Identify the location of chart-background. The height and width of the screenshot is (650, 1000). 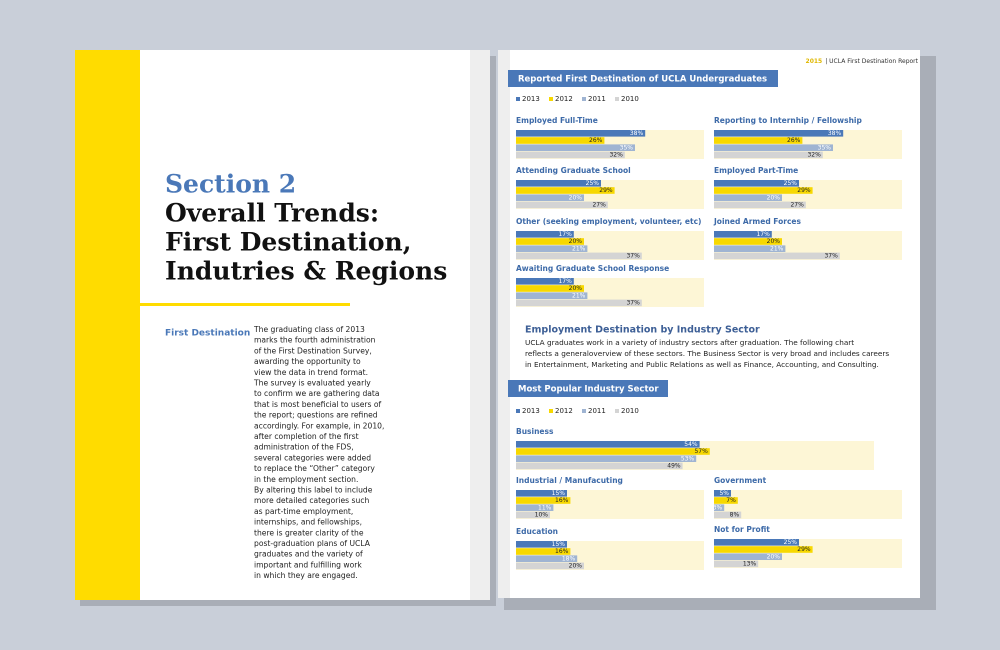
(808, 504).